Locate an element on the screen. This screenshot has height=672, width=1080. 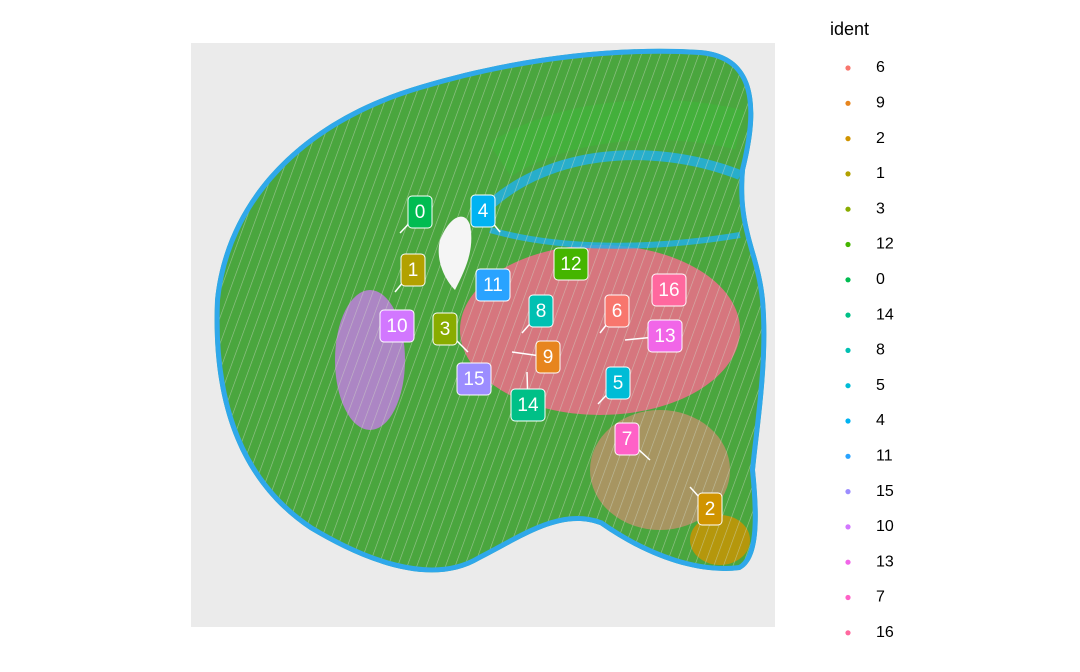
label-text: 0 is located at coordinates (420, 212).